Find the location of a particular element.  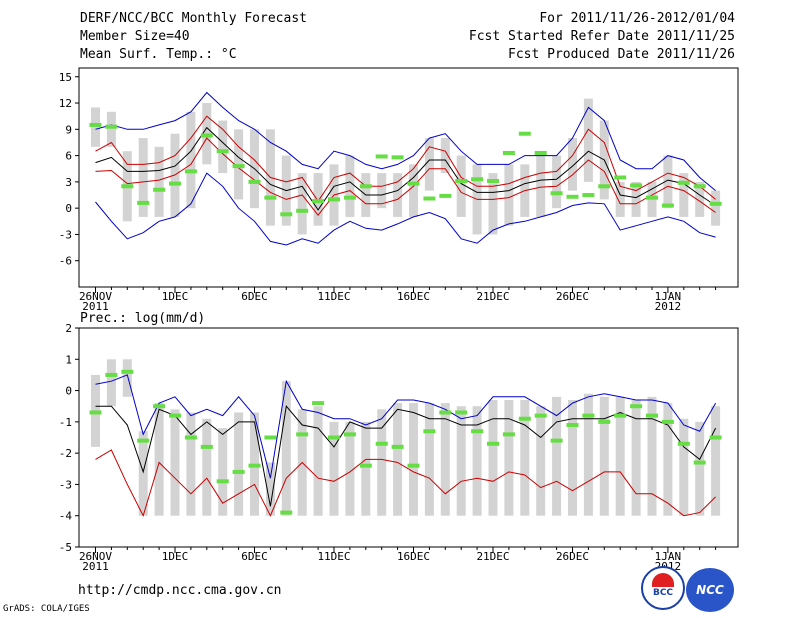

temp-ytick-label: 6 is located at coordinates (68, 156).